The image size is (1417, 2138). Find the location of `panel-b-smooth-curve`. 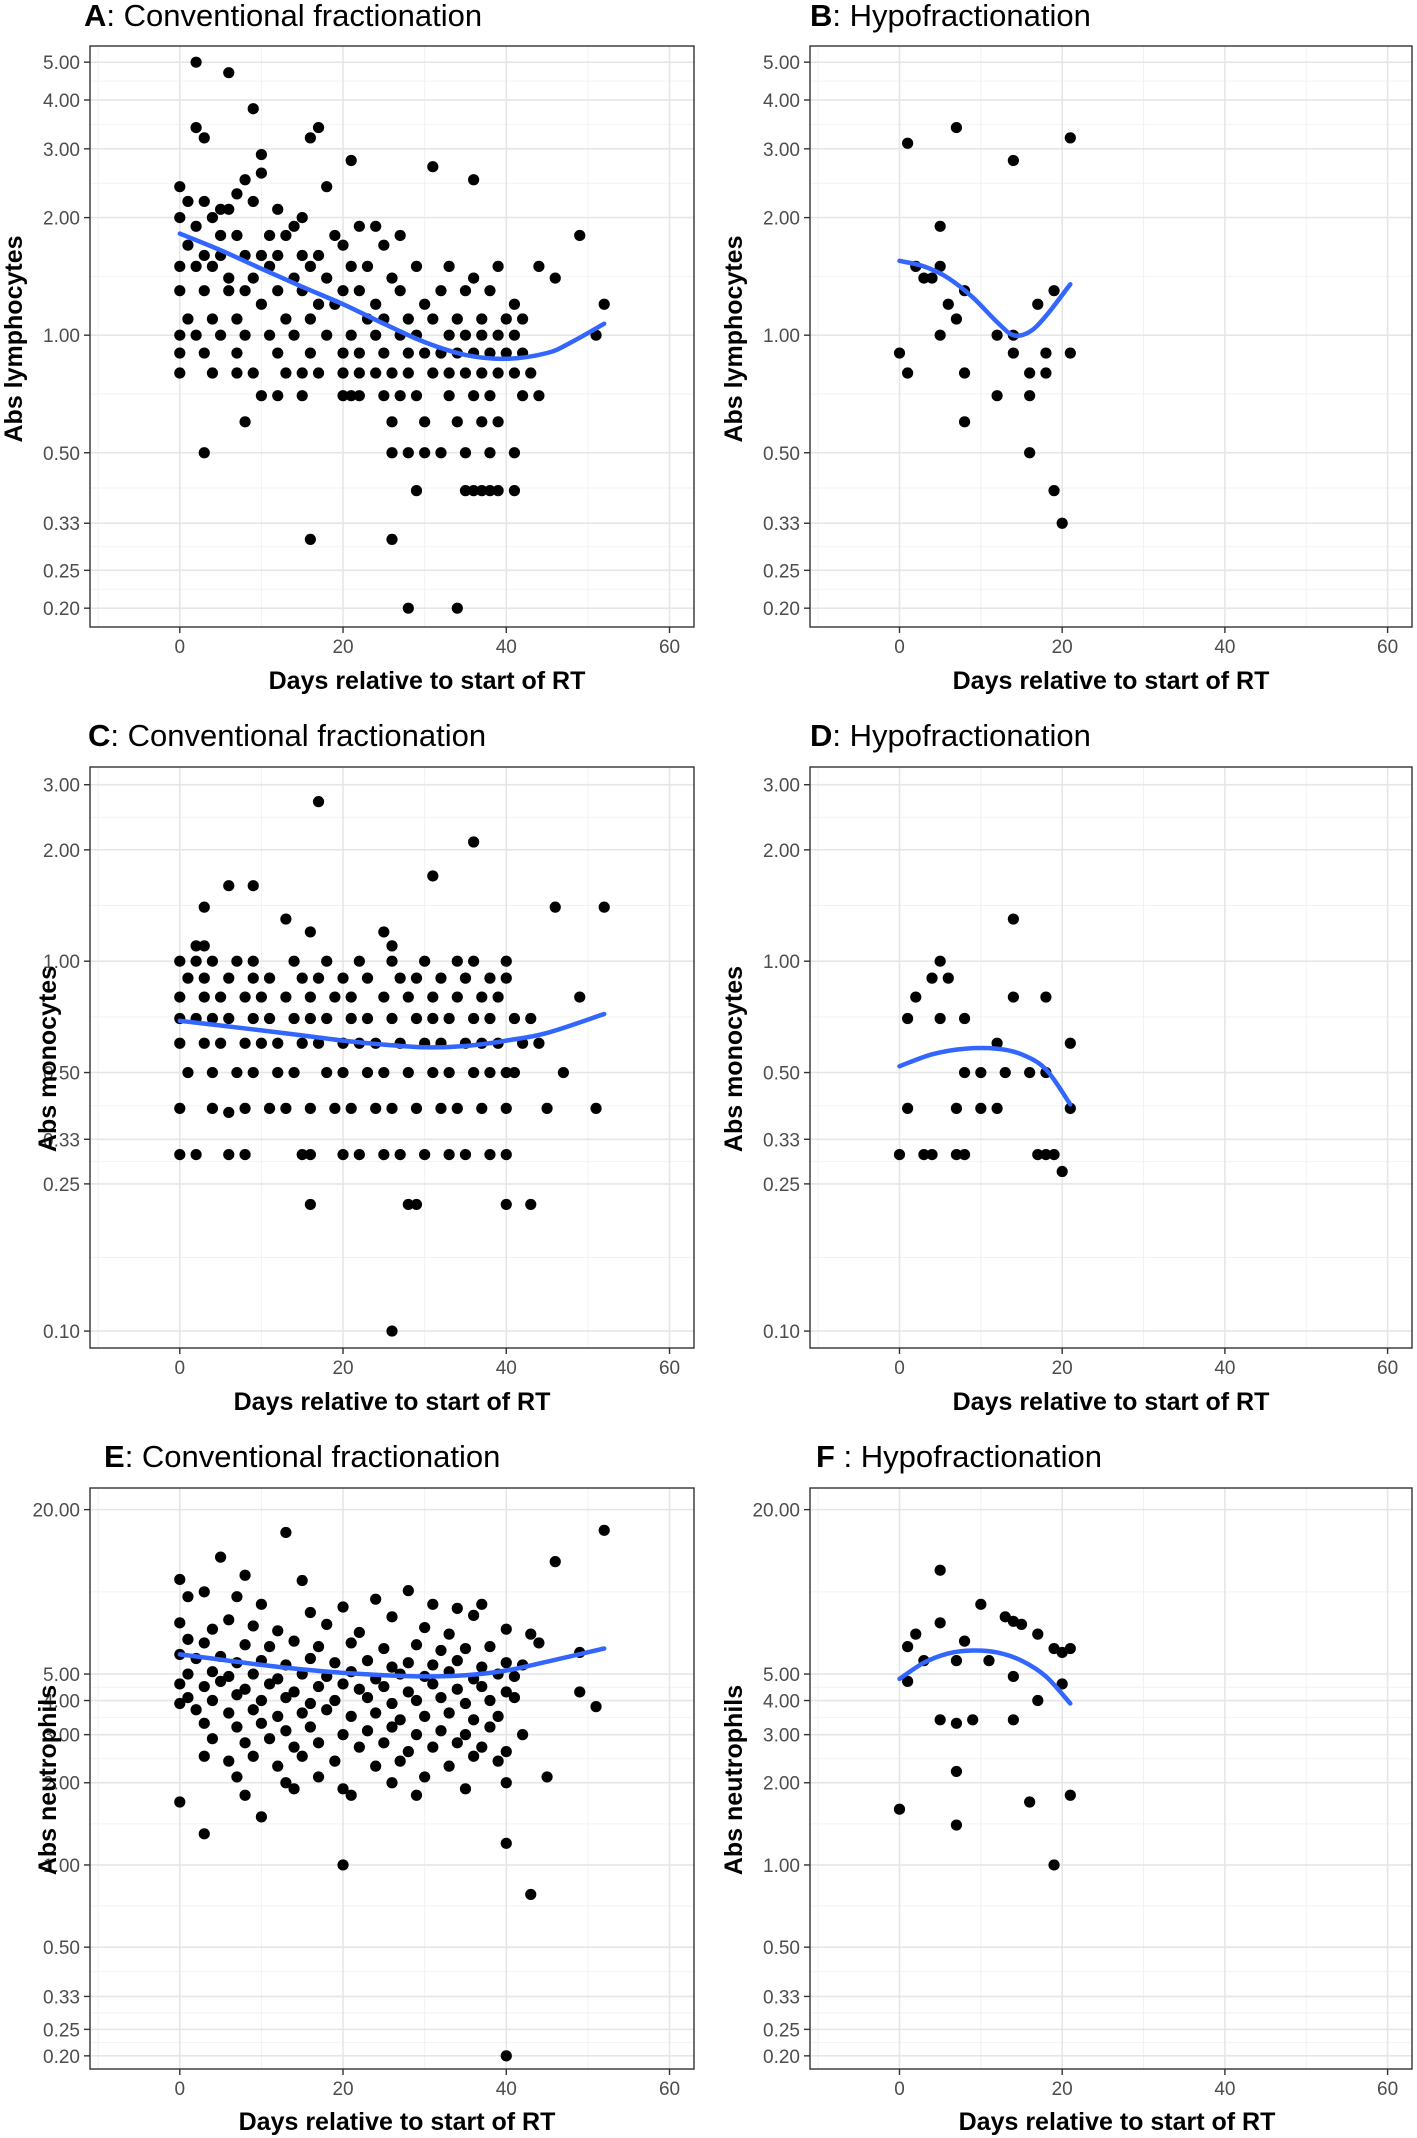

panel-b-smooth-curve is located at coordinates (985, 298).